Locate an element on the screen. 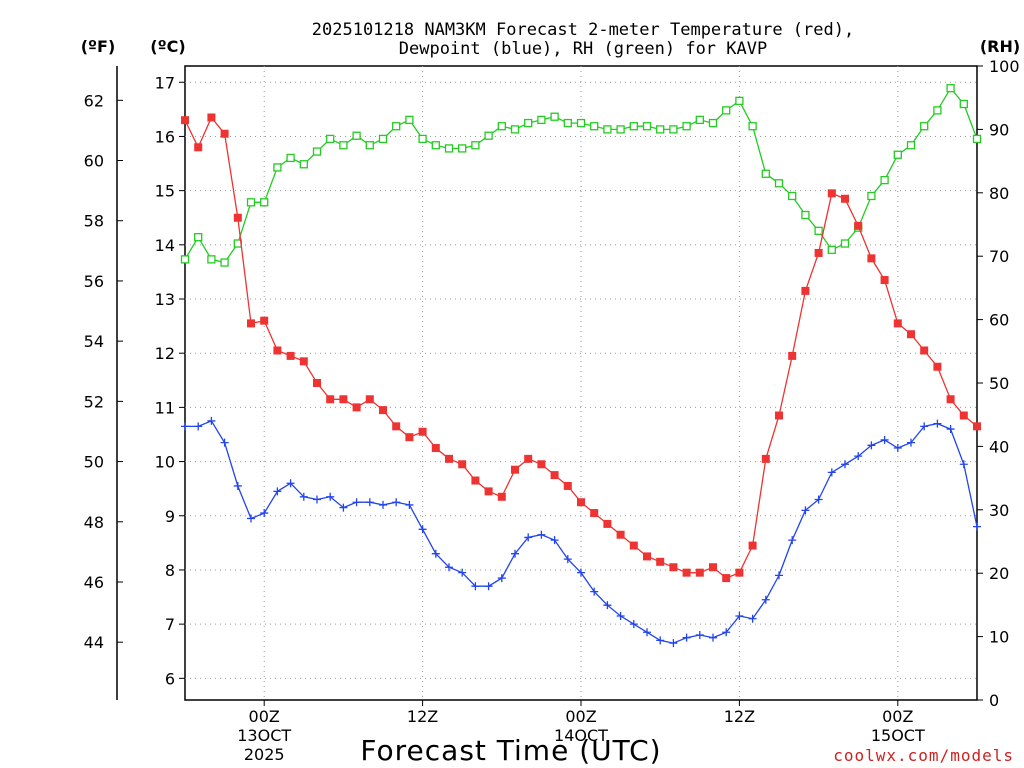 The width and height of the screenshot is (1024, 768). rh-axis-label: (RH) is located at coordinates (1000, 46).